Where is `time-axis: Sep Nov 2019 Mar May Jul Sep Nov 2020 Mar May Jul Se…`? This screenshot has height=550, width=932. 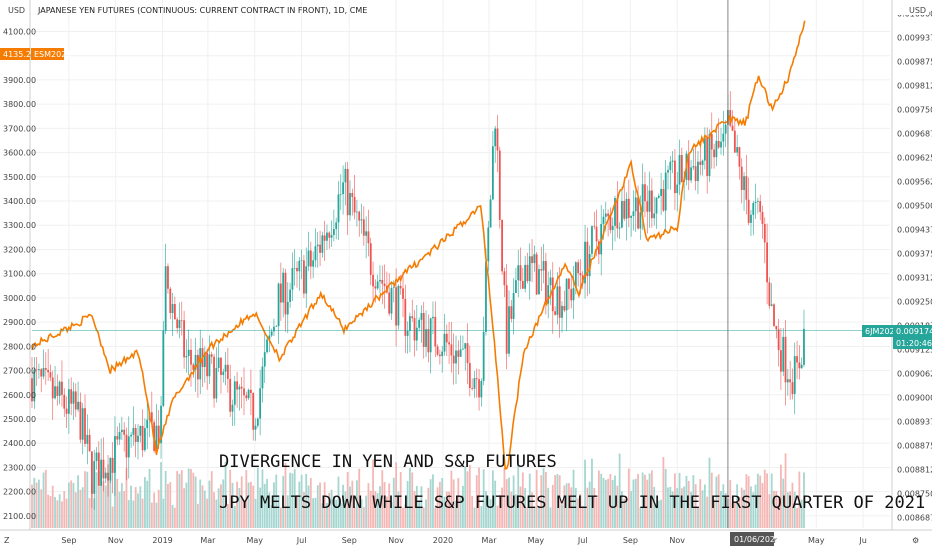 time-axis: Sep Nov 2019 Mar May Jul Sep Nov 2020 Mar May Jul Se… is located at coordinates (464, 540).